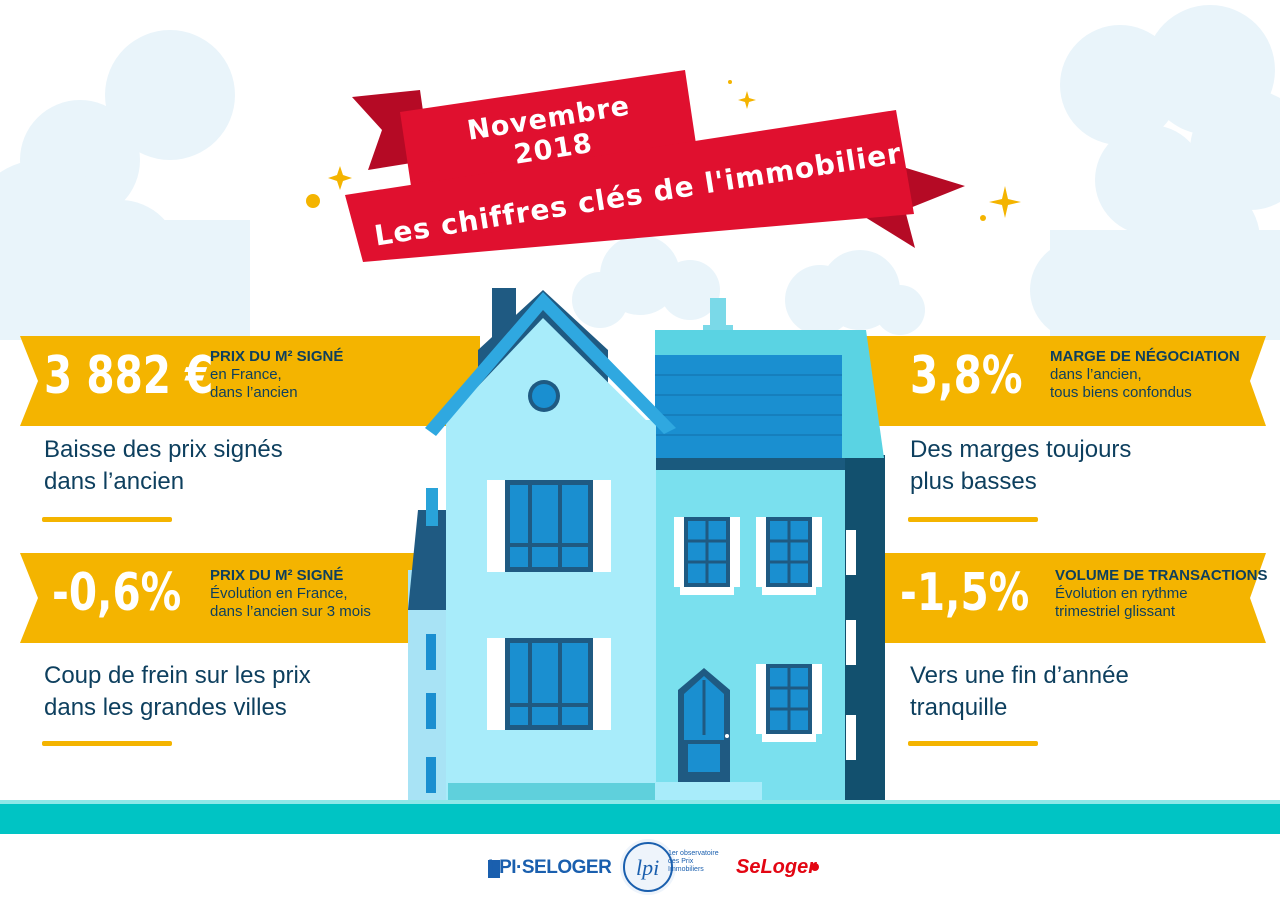 The width and height of the screenshot is (1280, 906). What do you see at coordinates (1121, 593) in the screenshot?
I see `stat-sub: Évolution en rythme` at bounding box center [1121, 593].